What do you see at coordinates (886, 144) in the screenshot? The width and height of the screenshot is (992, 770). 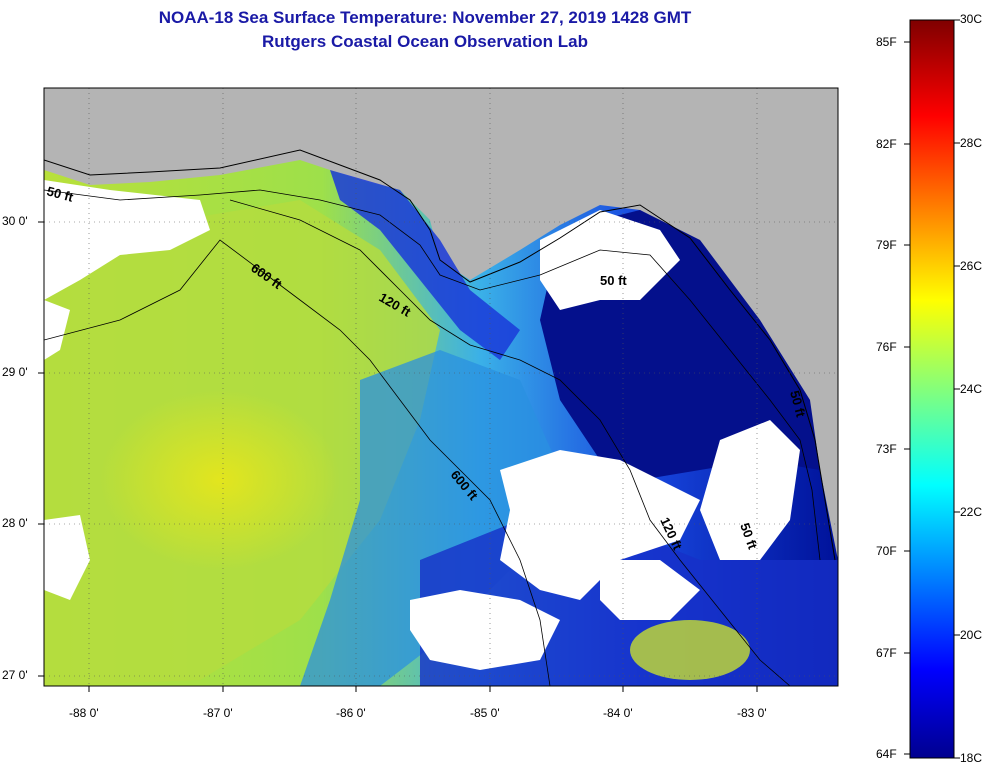 I see `colorbar-f-label: 82F` at bounding box center [886, 144].